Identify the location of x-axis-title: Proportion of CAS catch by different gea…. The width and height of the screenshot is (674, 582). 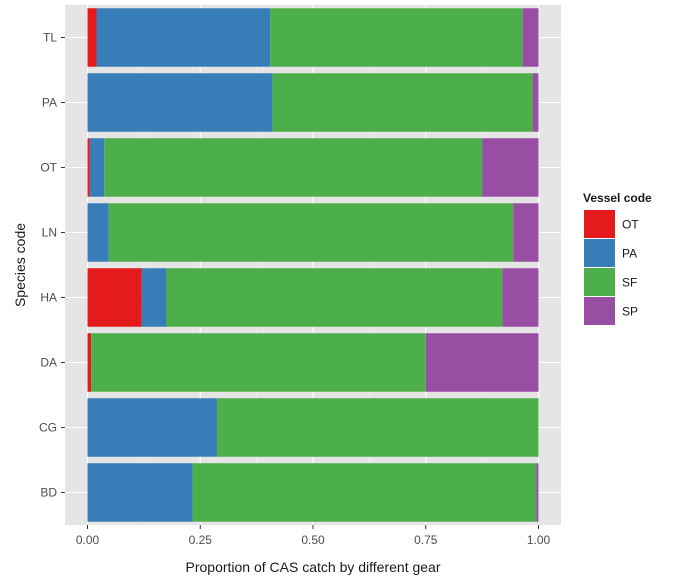
(313, 567).